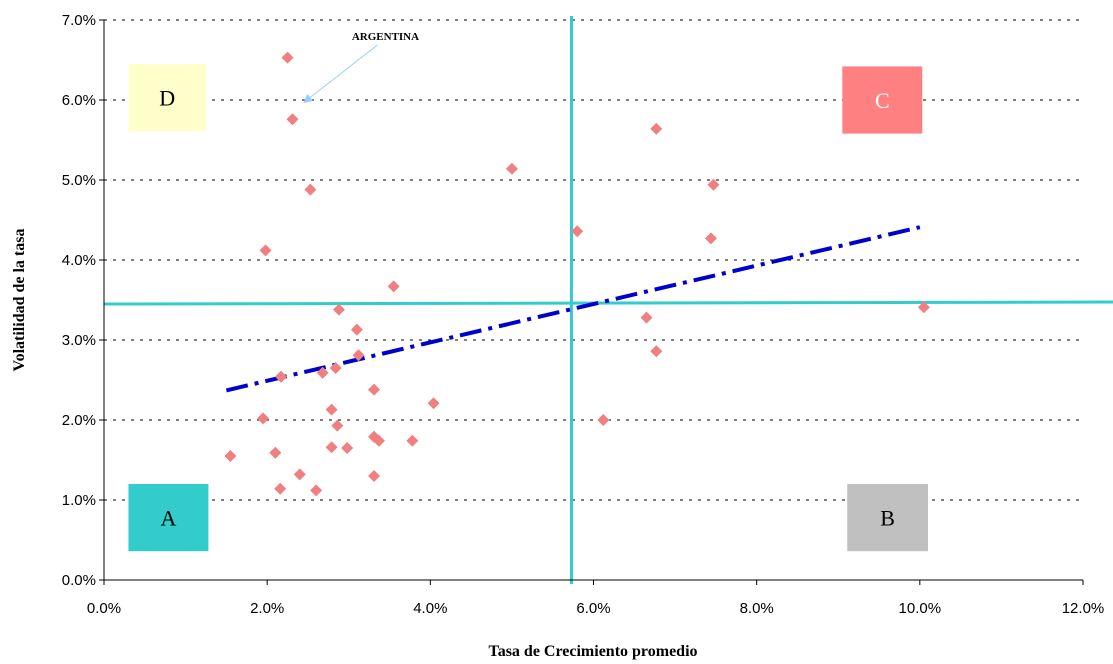 The image size is (1113, 664). Describe the element at coordinates (430, 608) in the screenshot. I see `x-tick-label: 4.0%` at that location.